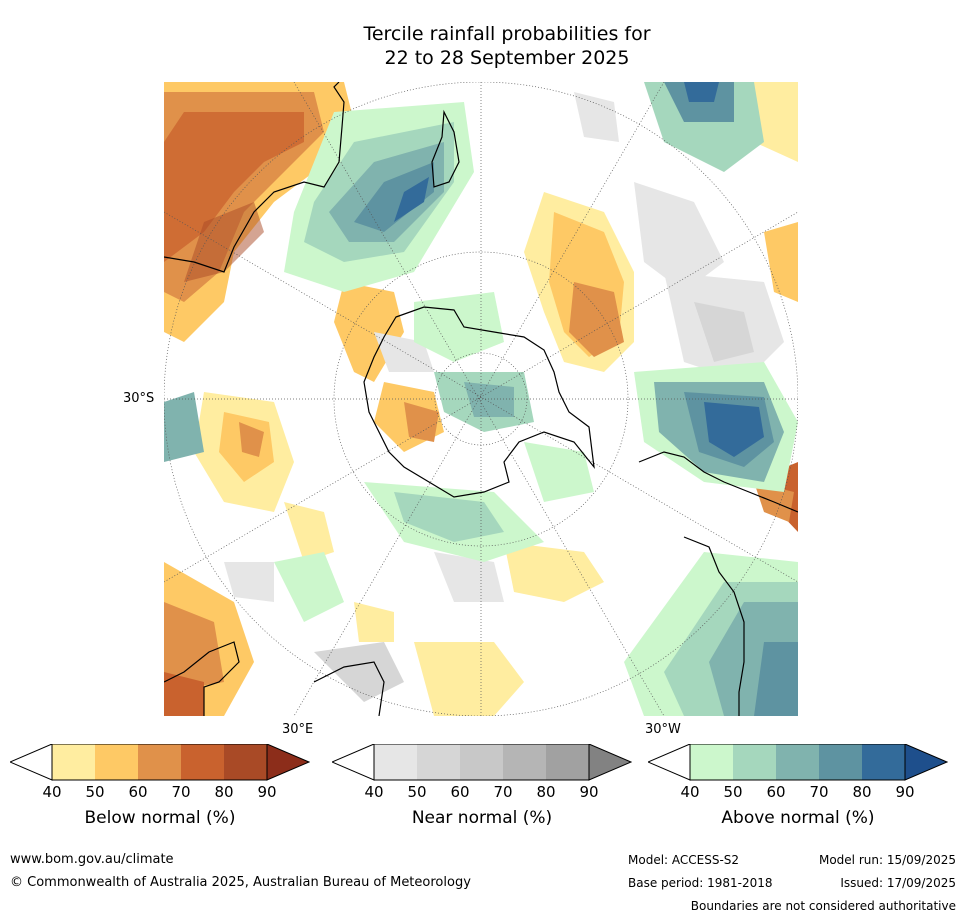 This screenshot has width=965, height=919. Describe the element at coordinates (460, 792) in the screenshot. I see `near-tick-60: 60` at that location.